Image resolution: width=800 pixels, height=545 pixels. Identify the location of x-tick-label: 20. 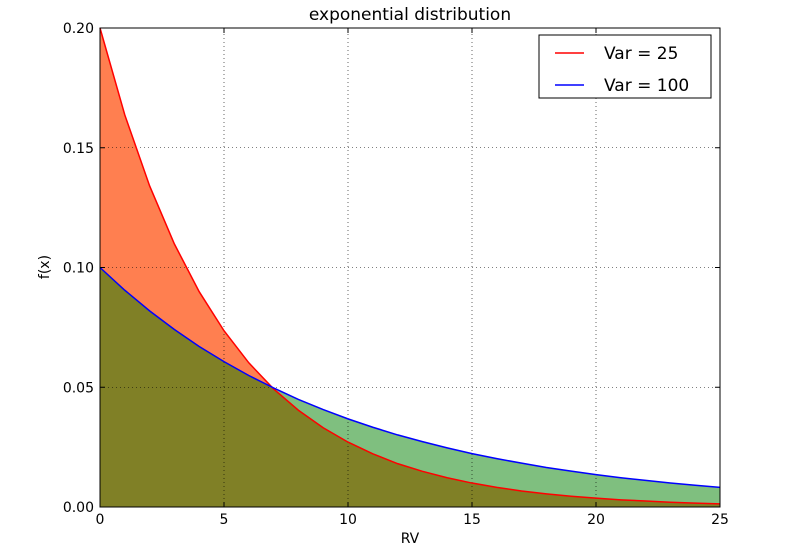
(596, 520).